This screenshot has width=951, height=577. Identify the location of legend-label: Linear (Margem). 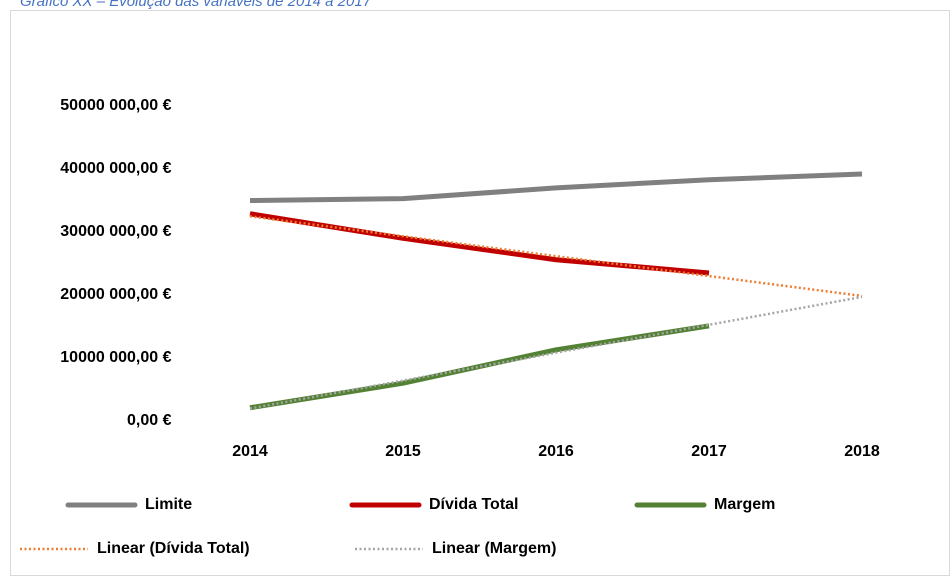
(494, 548).